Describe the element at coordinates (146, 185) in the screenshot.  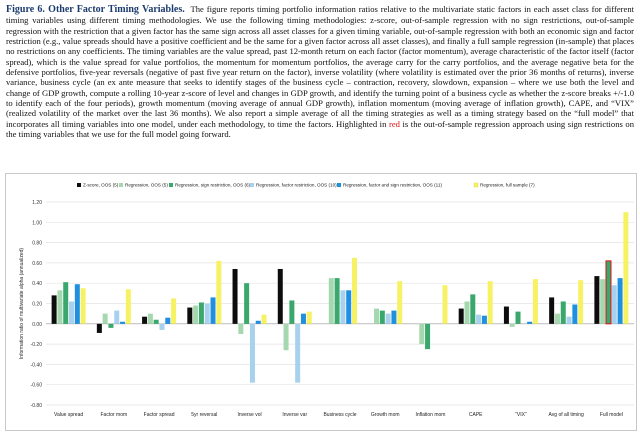
I see `legend-label: Regression, OOS (5)` at that location.